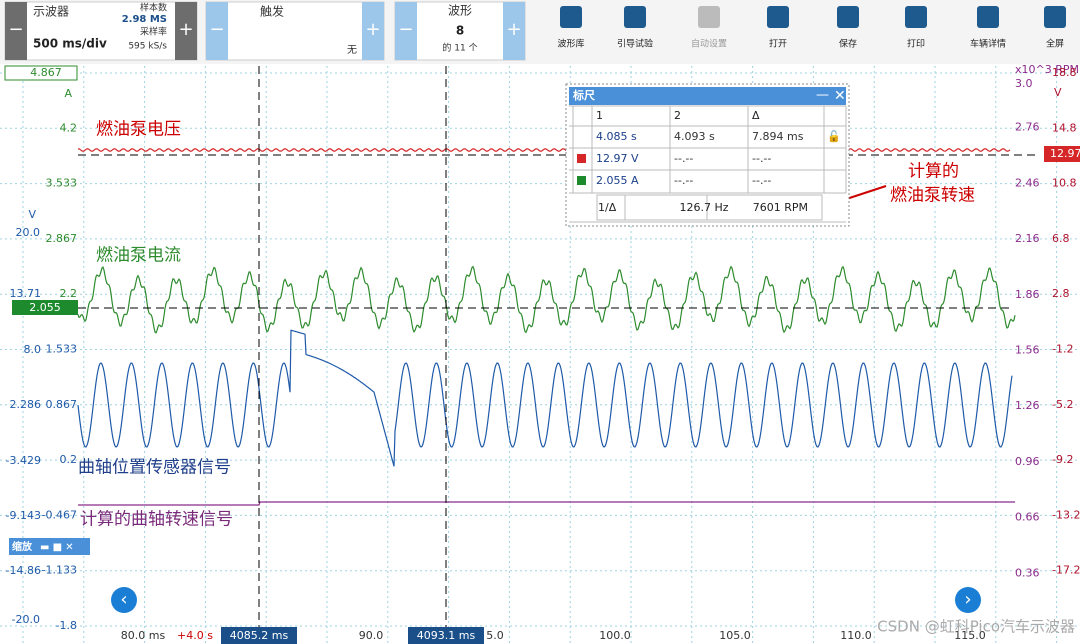 The width and height of the screenshot is (1080, 644). What do you see at coordinates (1027, 238) in the screenshot?
I see `y-tick-label: 2.16` at bounding box center [1027, 238].